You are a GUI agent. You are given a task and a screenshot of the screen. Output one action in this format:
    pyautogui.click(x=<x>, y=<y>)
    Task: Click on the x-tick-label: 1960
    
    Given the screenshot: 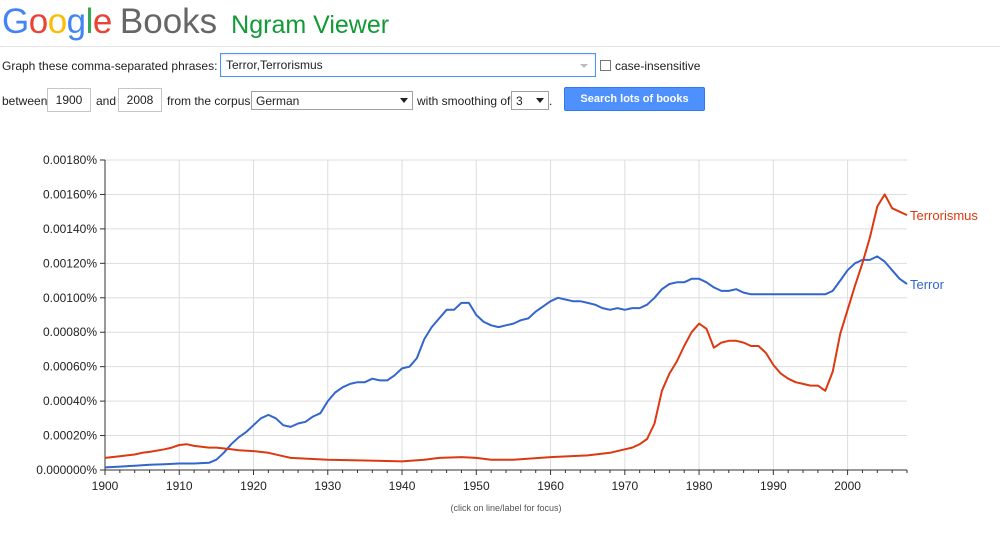 What is the action you would take?
    pyautogui.click(x=550, y=486)
    